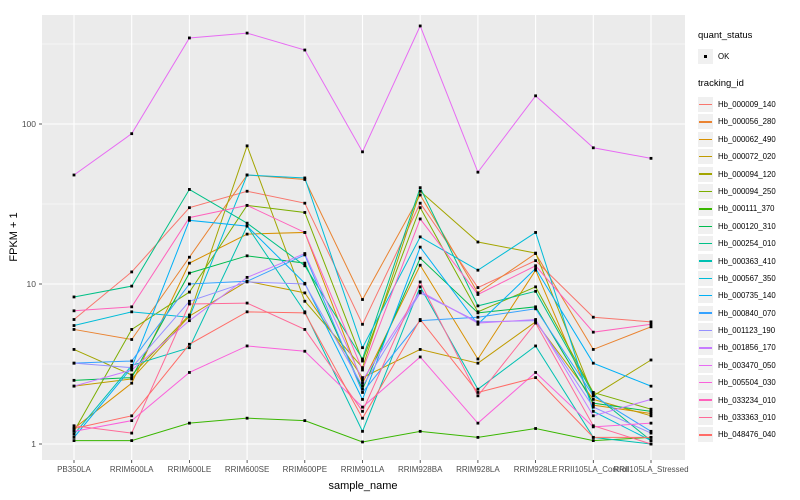  What do you see at coordinates (363, 469) in the screenshot?
I see `x-tick-label: RRIM901LA` at bounding box center [363, 469].